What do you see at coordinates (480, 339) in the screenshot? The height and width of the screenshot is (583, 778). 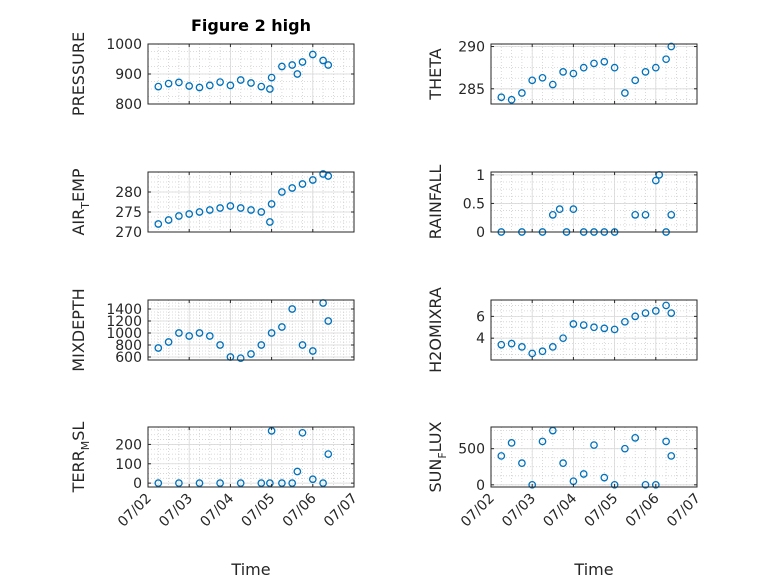 I see `y-tick-label: 4` at bounding box center [480, 339].